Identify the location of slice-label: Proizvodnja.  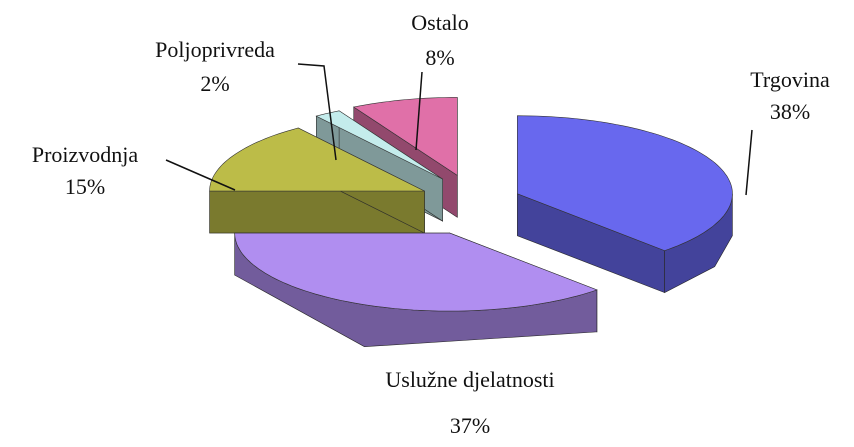
(85, 154).